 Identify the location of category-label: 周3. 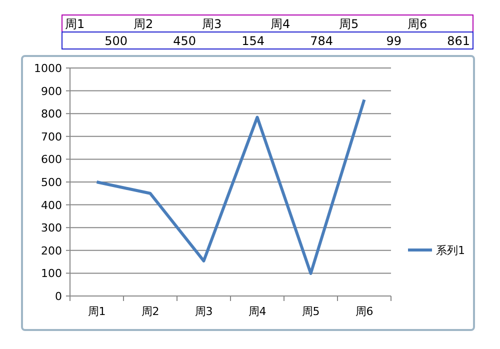
(212, 24).